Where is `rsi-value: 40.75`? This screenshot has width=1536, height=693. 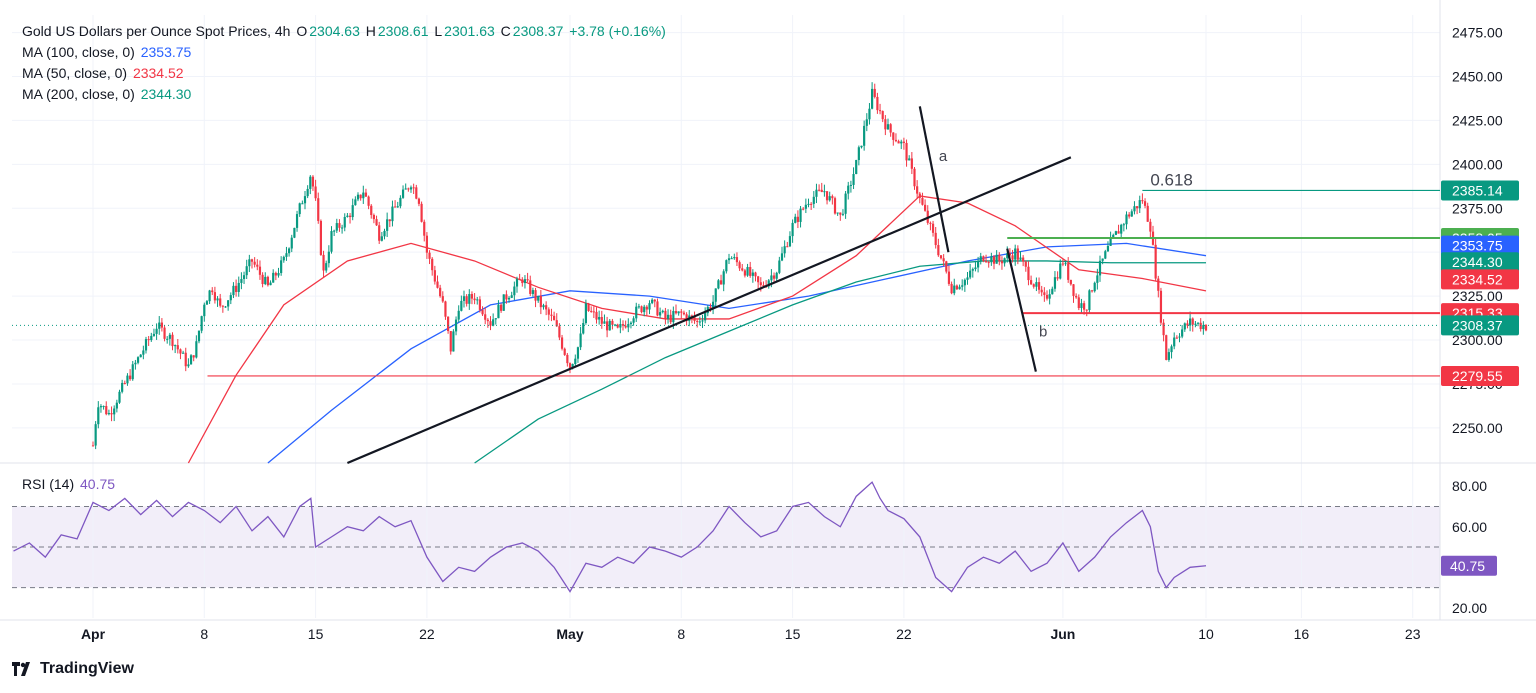 rsi-value: 40.75 is located at coordinates (98, 484).